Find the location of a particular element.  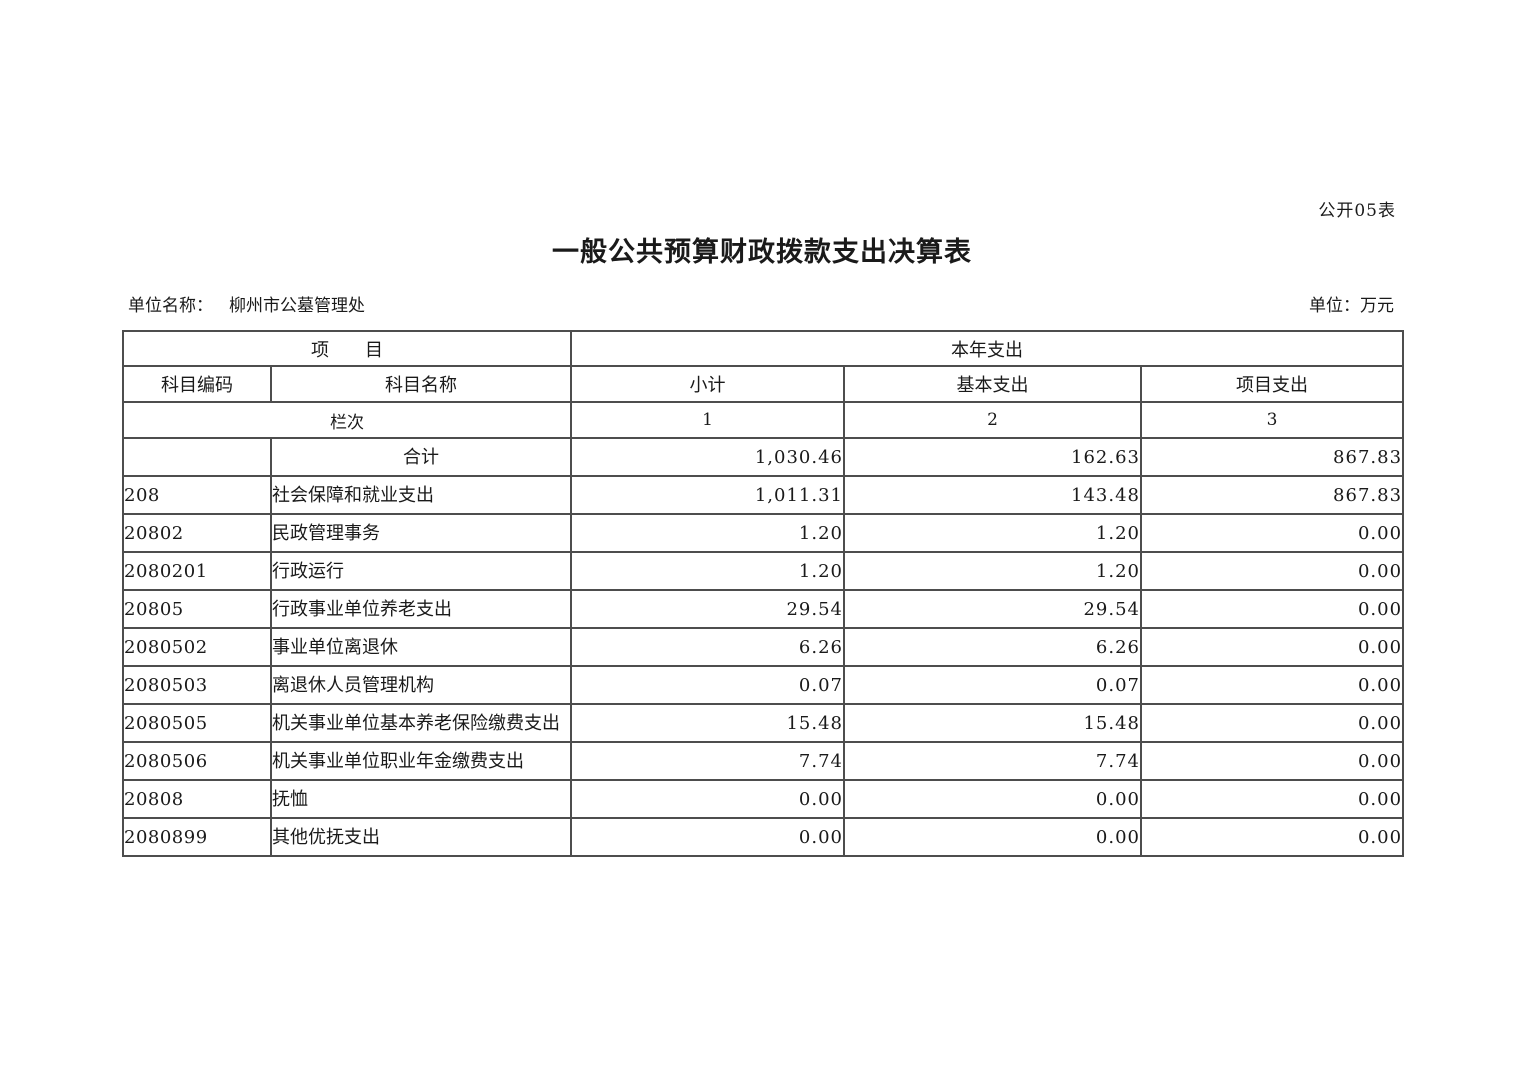

header-group-row: 项 目 本年支出 is located at coordinates (763, 348).